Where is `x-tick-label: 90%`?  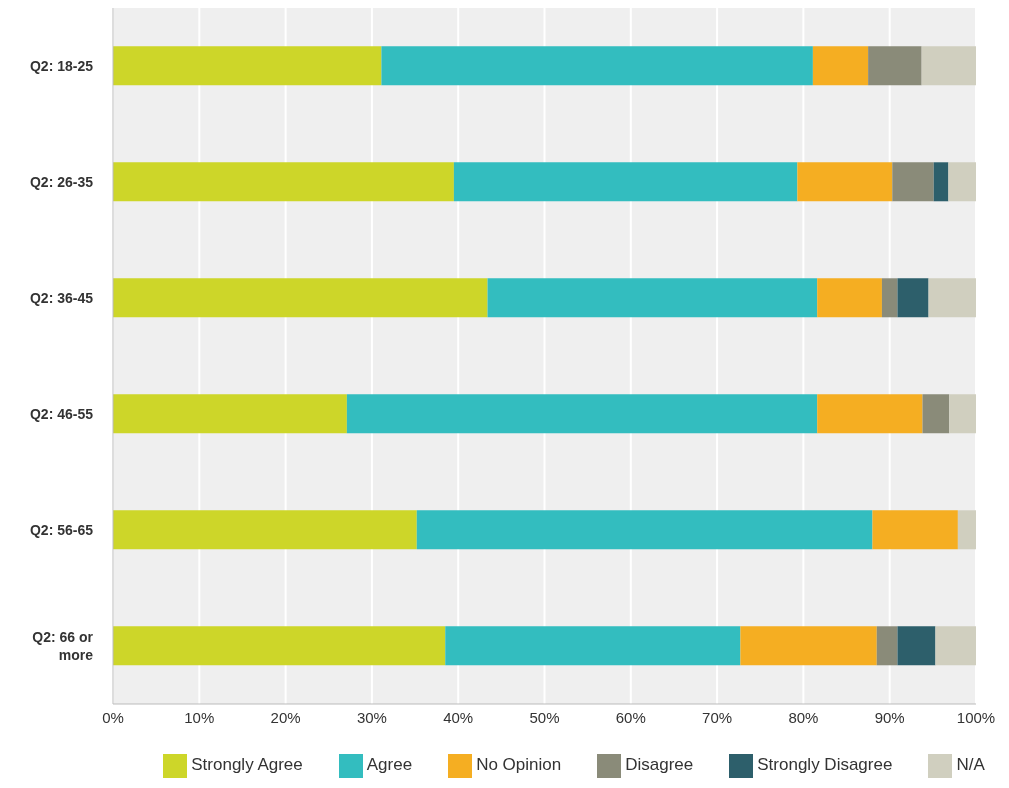 x-tick-label: 90% is located at coordinates (889, 717).